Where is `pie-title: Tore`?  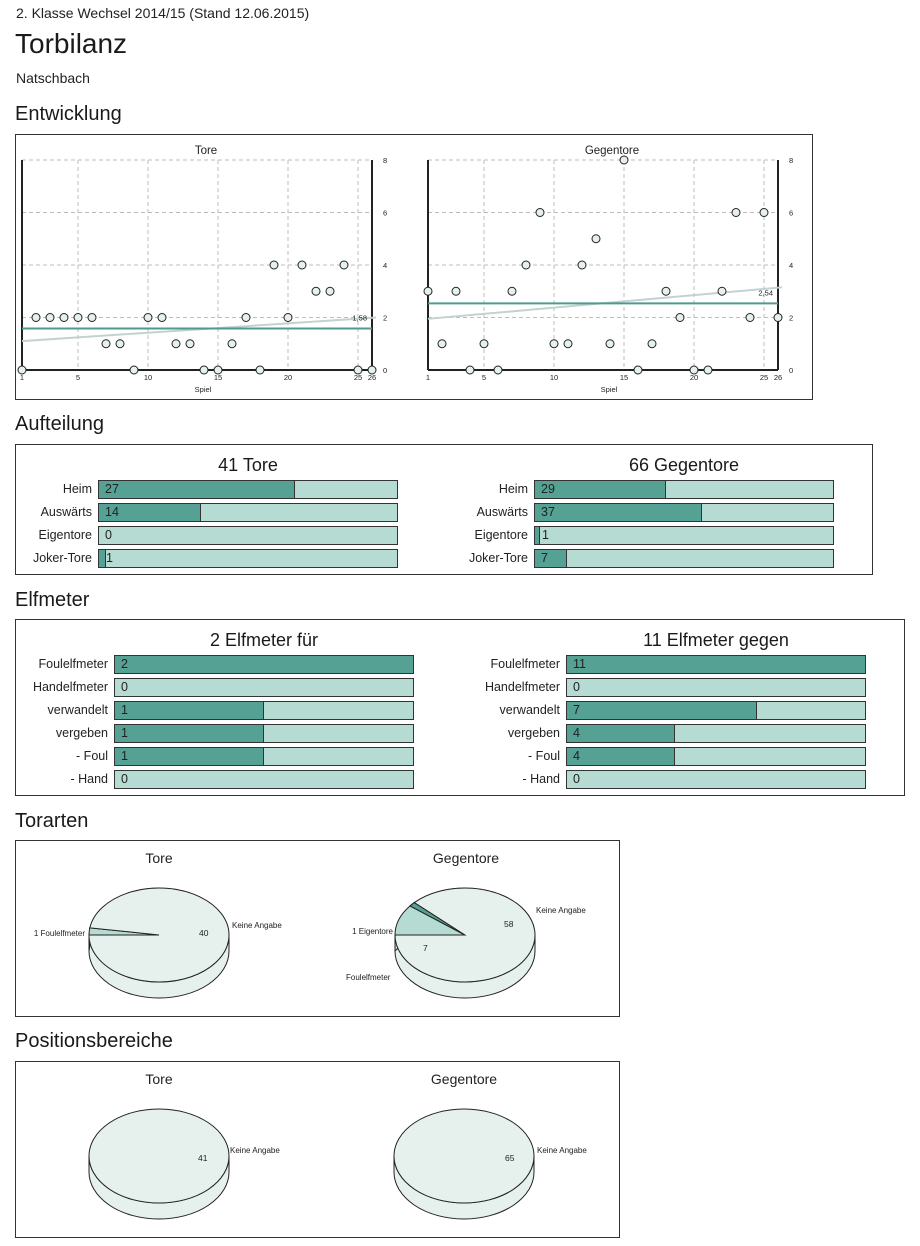 pie-title: Tore is located at coordinates (158, 858).